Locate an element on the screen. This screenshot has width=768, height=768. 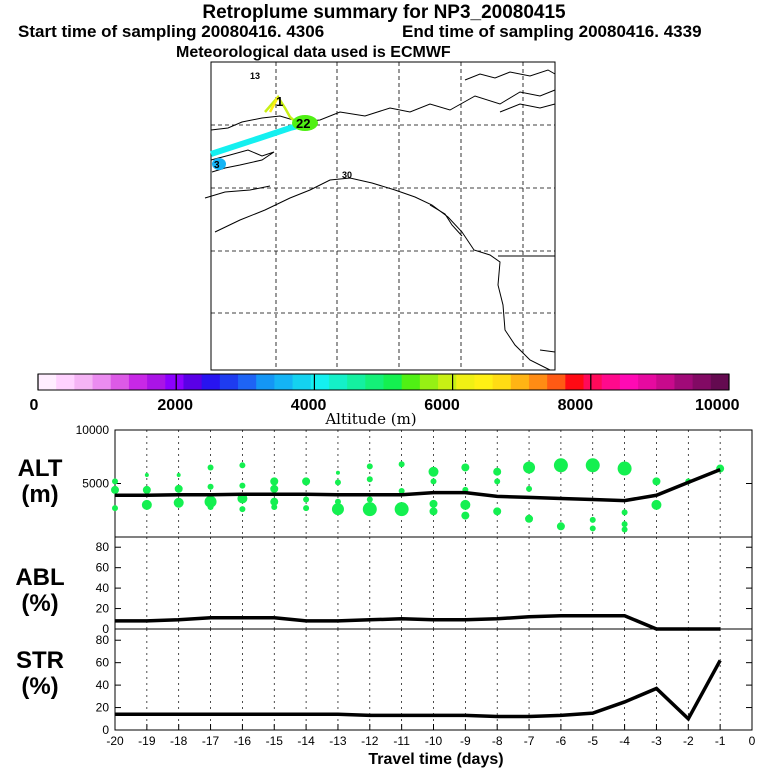
x-tick-label: -20 is located at coordinates (115, 741).